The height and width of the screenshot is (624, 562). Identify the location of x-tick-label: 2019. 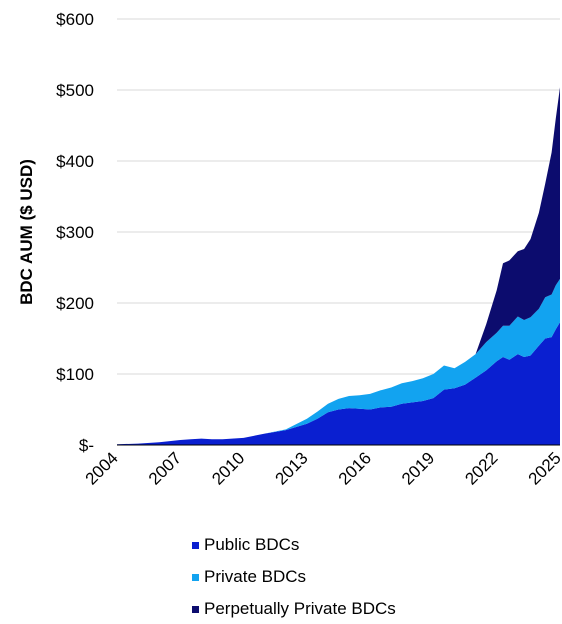
(418, 468).